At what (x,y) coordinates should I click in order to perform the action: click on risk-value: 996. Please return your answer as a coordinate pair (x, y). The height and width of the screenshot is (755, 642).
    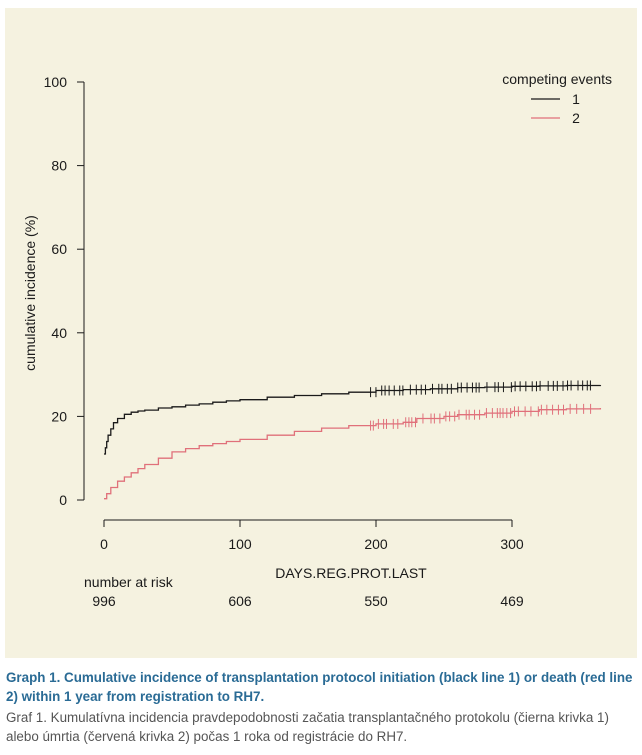
    Looking at the image, I should click on (104, 601).